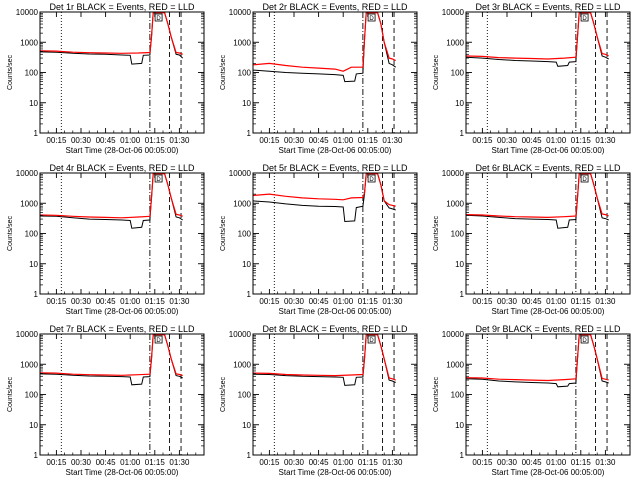 The image size is (640, 480). Describe the element at coordinates (548, 329) in the screenshot. I see `chart-title: Det 9r BLACK = Events, RED = LLD` at that location.